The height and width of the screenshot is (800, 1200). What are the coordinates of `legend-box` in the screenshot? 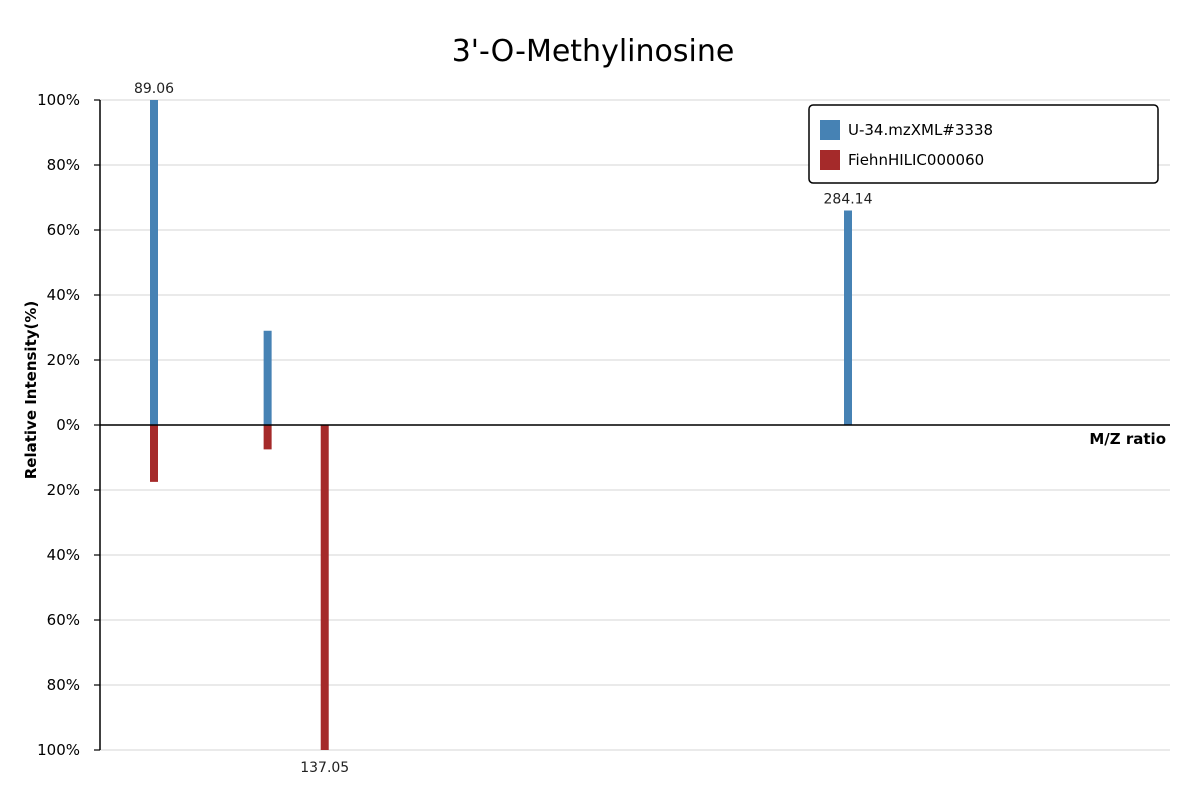 It's located at (983, 144).